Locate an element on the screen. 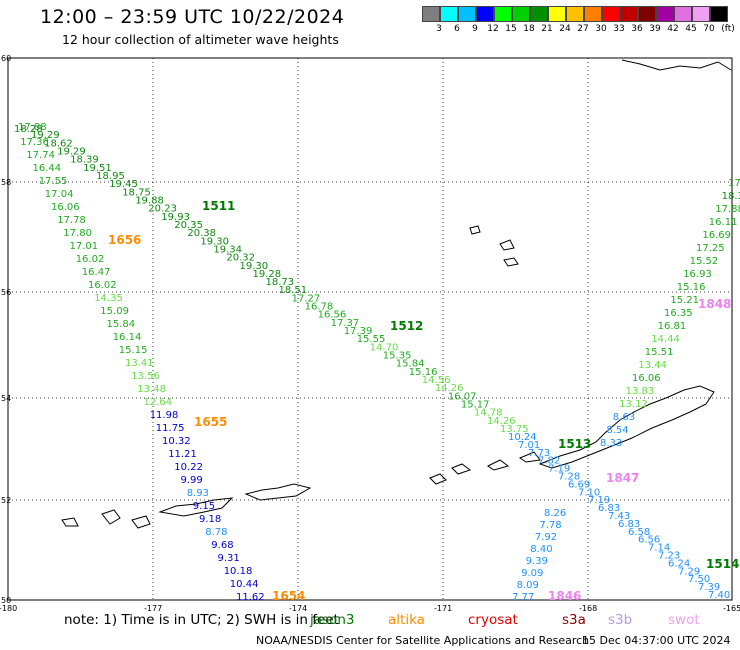 The width and height of the screenshot is (740, 650). wave-height-label: 18.28 is located at coordinates (28, 129).